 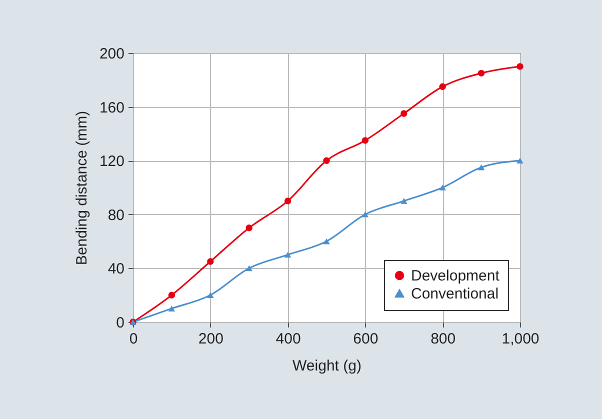 I want to click on x-tick-label: 400, so click(x=288, y=339).